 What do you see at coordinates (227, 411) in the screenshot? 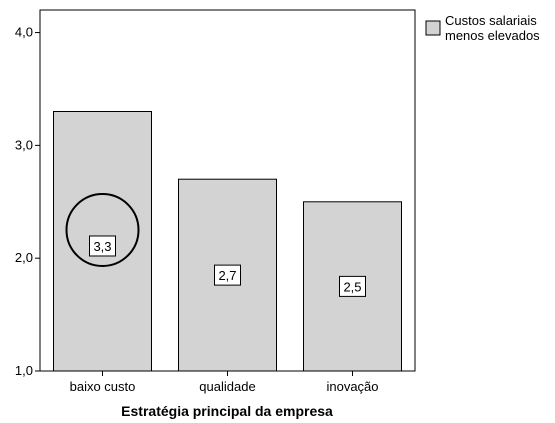
I see `x-axis-title: Estratégia principal da empresa` at bounding box center [227, 411].